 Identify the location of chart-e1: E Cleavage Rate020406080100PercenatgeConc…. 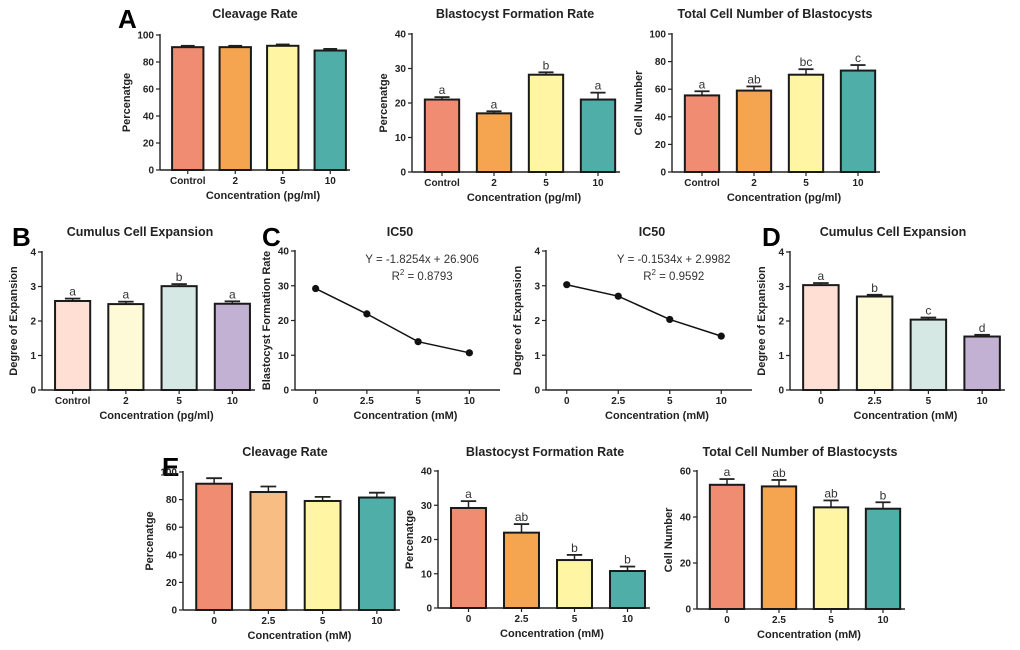
(272, 543).